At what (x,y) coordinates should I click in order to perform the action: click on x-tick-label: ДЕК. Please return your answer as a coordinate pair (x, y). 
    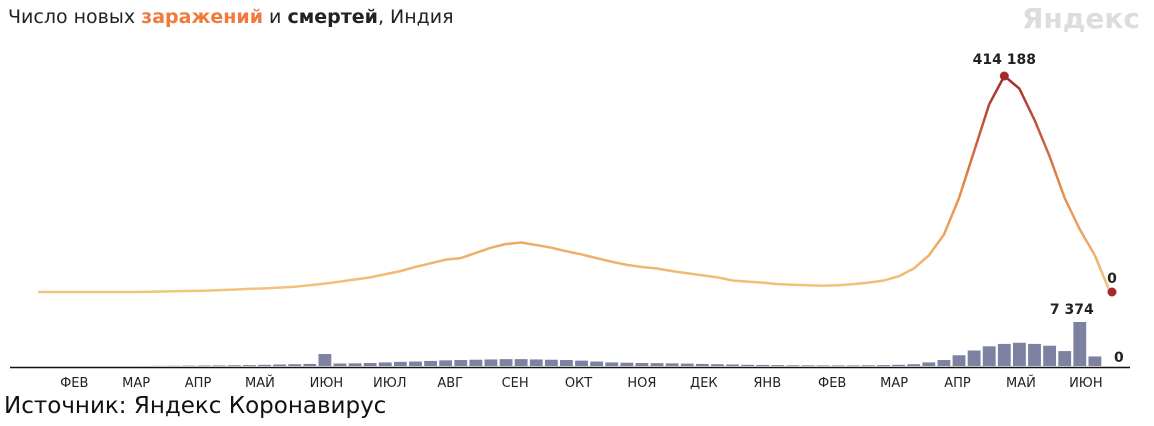
    Looking at the image, I should click on (704, 383).